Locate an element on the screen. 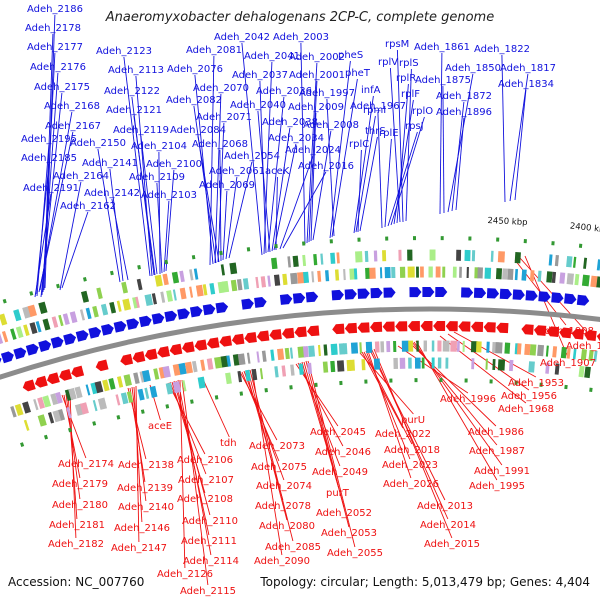  reverse-gene-label: Adeh_1956 is located at coordinates (529, 396).